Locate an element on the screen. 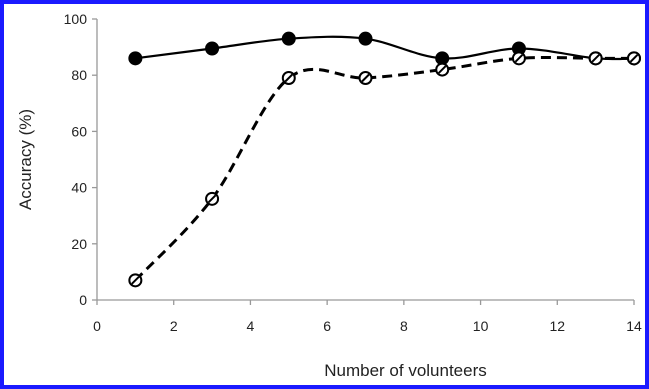 This screenshot has height=389, width=649. y-axis-title: Accuracy (%) is located at coordinates (25, 159).